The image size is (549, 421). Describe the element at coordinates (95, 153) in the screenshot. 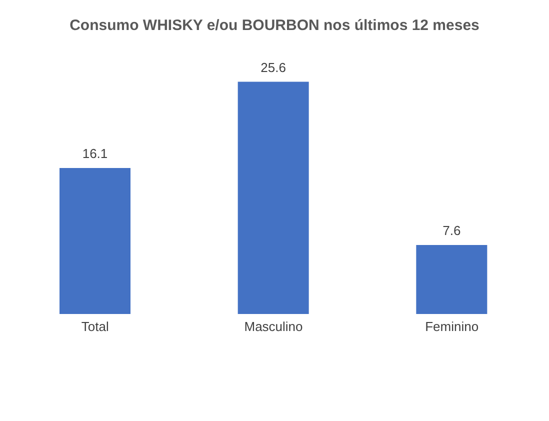

I see `data-label: 16.1` at that location.